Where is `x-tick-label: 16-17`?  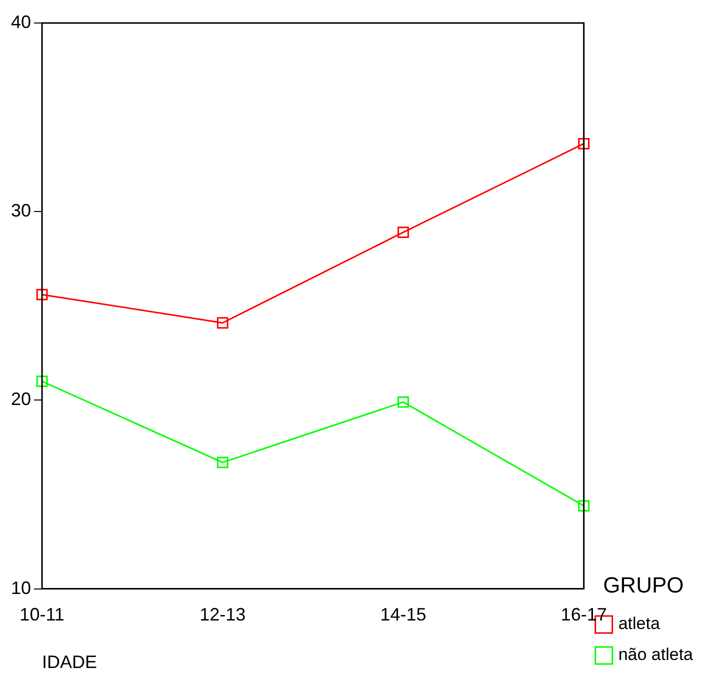
x-tick-label: 16-17 is located at coordinates (583, 614).